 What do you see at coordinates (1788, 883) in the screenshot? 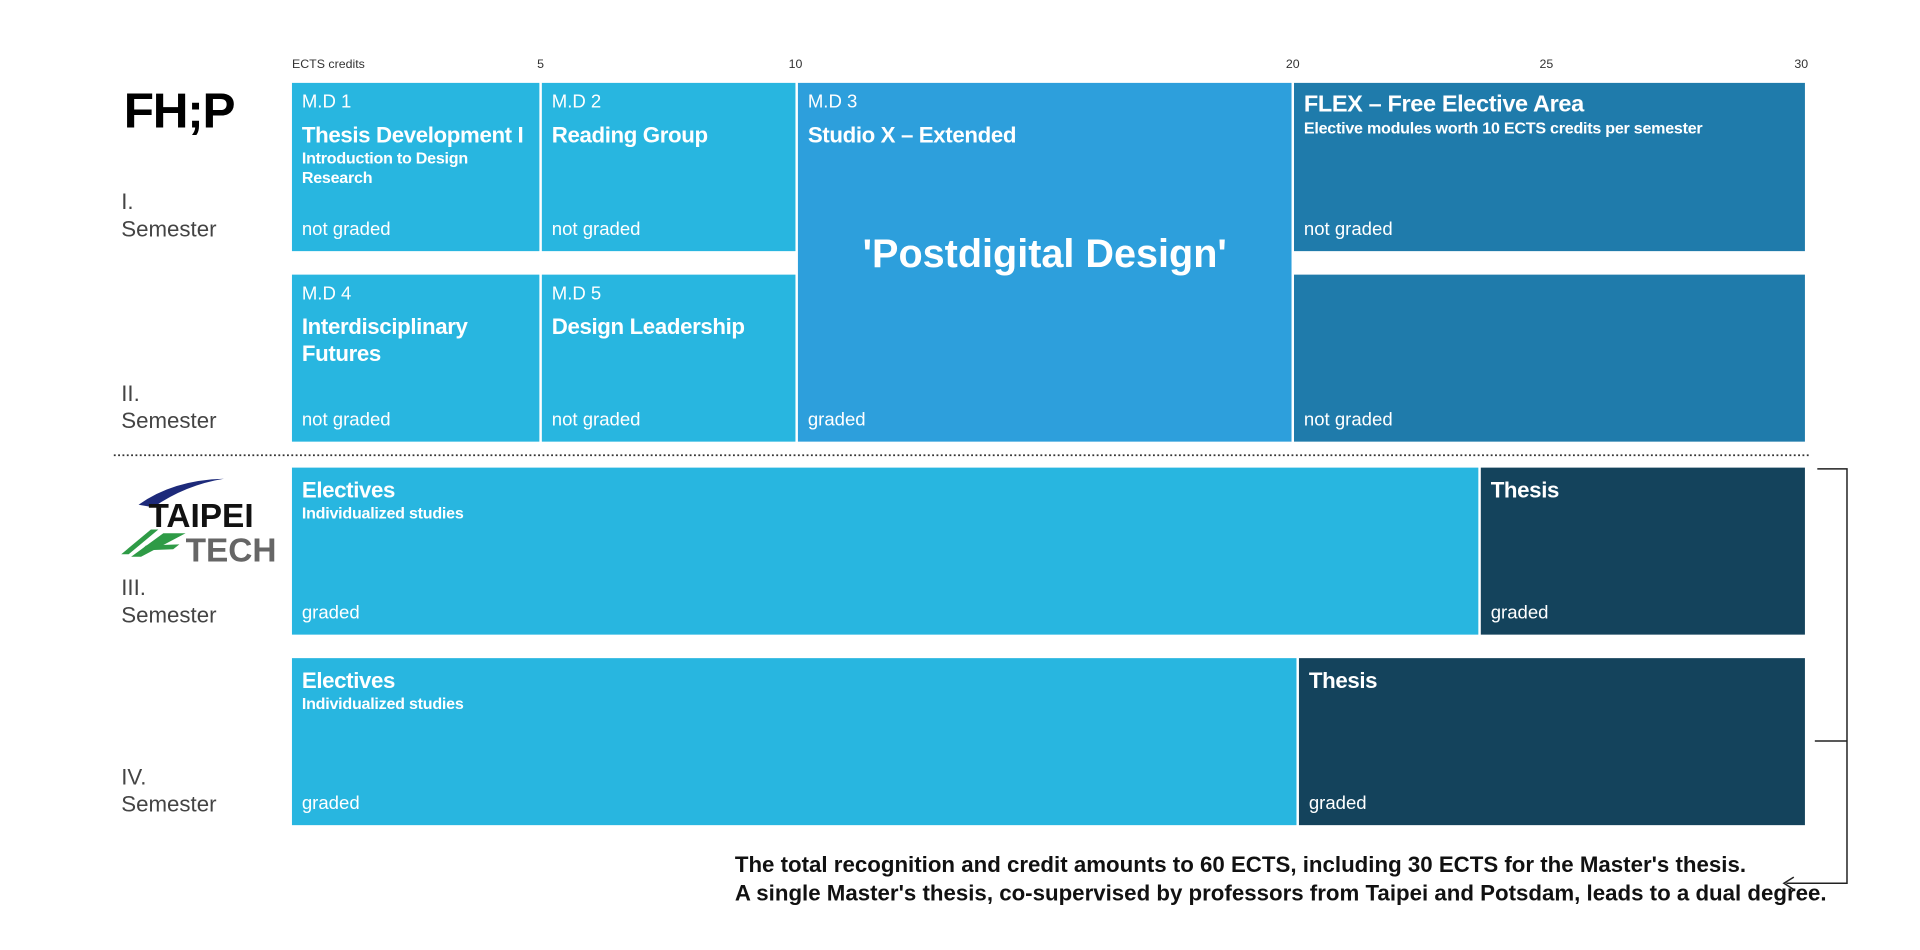
I see `arrow-head` at bounding box center [1788, 883].